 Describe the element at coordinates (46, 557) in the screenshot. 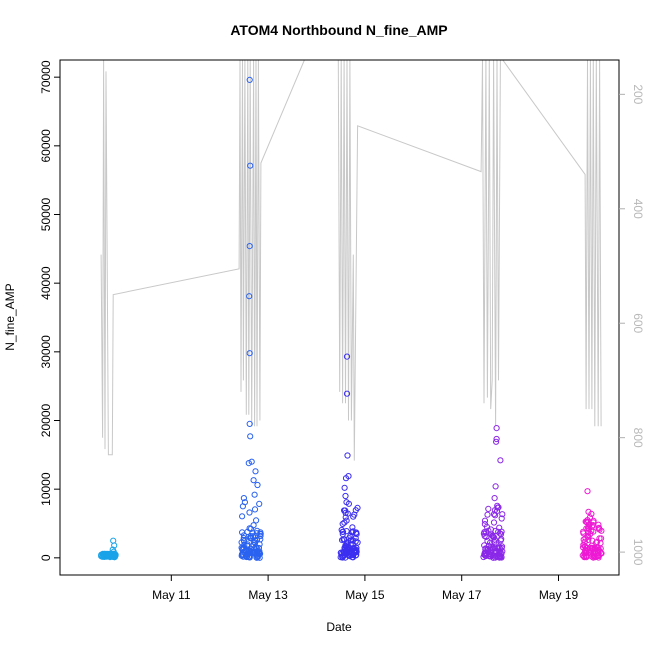

I see `y-tick-label: 0` at that location.